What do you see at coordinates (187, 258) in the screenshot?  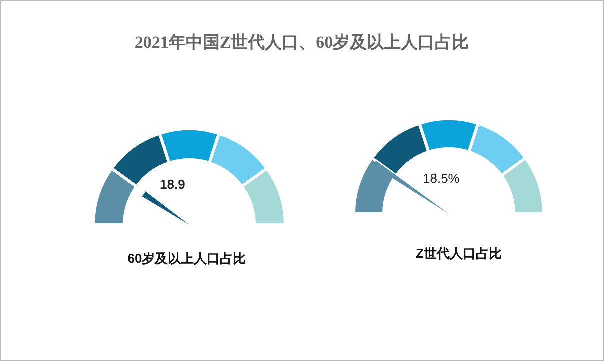 I see `text: 60岁及以上人口占比` at bounding box center [187, 258].